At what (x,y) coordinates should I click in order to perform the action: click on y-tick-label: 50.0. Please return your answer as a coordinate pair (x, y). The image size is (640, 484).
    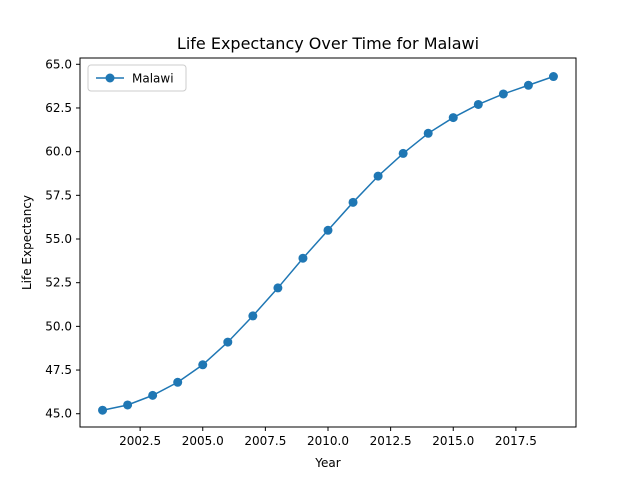
    Looking at the image, I should click on (58, 326).